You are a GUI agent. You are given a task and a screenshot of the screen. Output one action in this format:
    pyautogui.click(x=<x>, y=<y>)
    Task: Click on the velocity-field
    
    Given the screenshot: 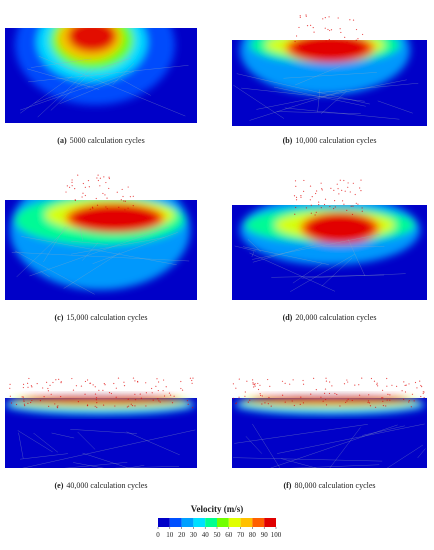 What is the action you would take?
    pyautogui.click(x=325, y=67)
    